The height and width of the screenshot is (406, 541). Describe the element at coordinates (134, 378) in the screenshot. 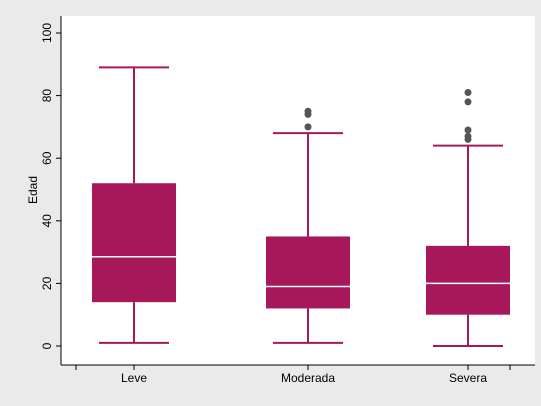

I see `x-tick-label: Leve` at that location.